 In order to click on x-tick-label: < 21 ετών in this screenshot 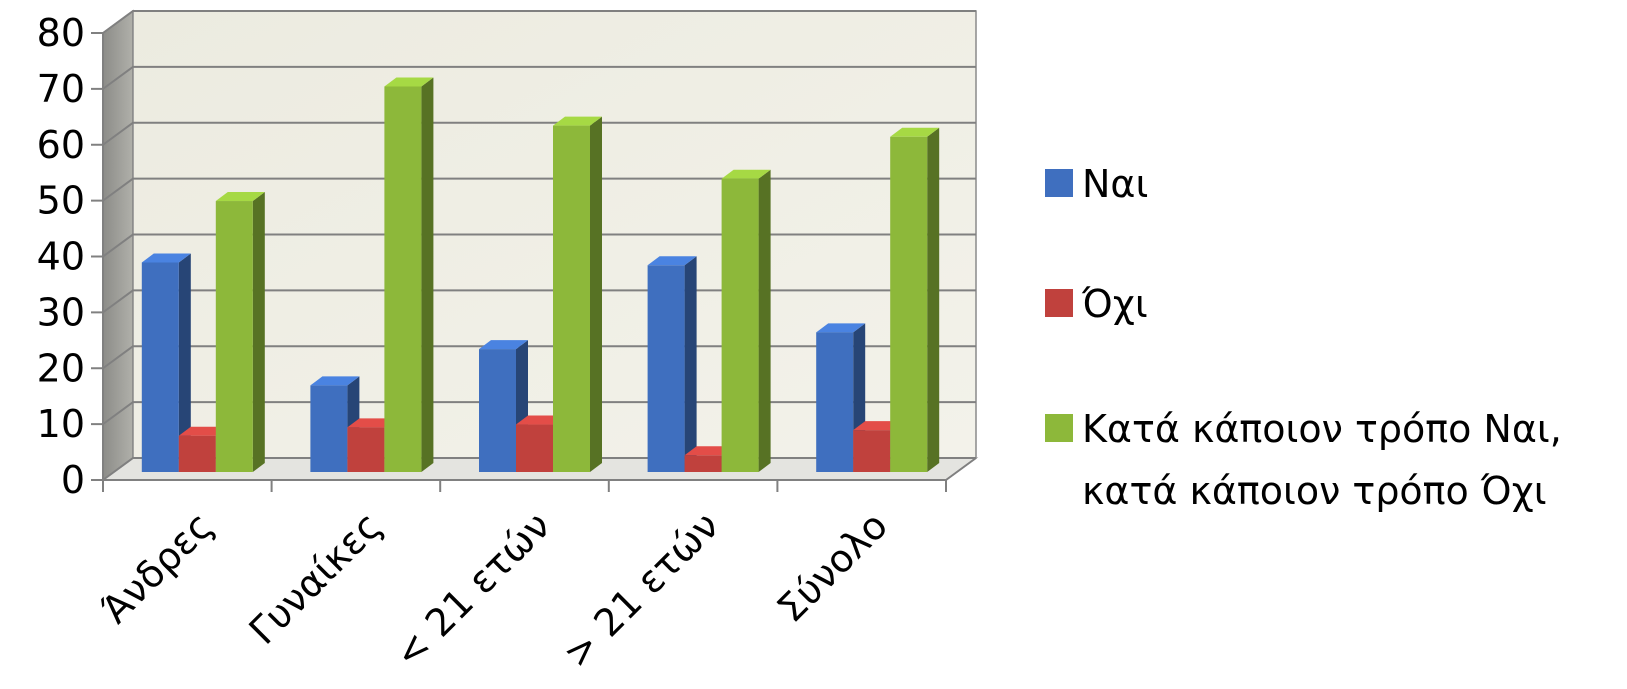, I will do `click(472, 589)`.